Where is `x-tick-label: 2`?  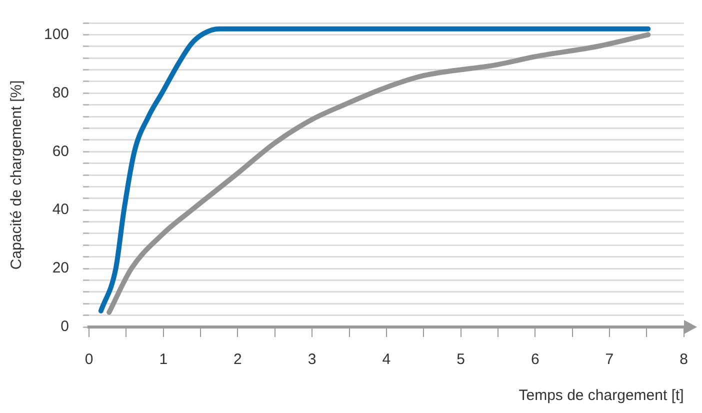 x-tick-label: 2 is located at coordinates (238, 359).